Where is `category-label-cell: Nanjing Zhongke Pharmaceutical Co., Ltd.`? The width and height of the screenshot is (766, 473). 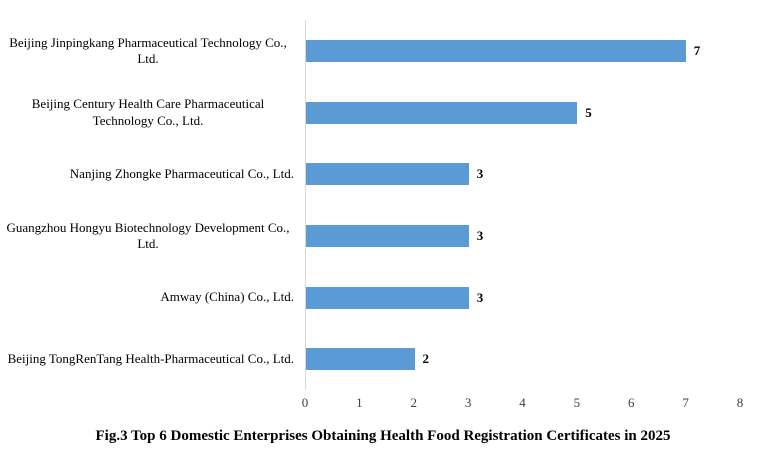
category-label-cell: Nanjing Zhongke Pharmaceutical Co., Ltd. is located at coordinates (152, 174).